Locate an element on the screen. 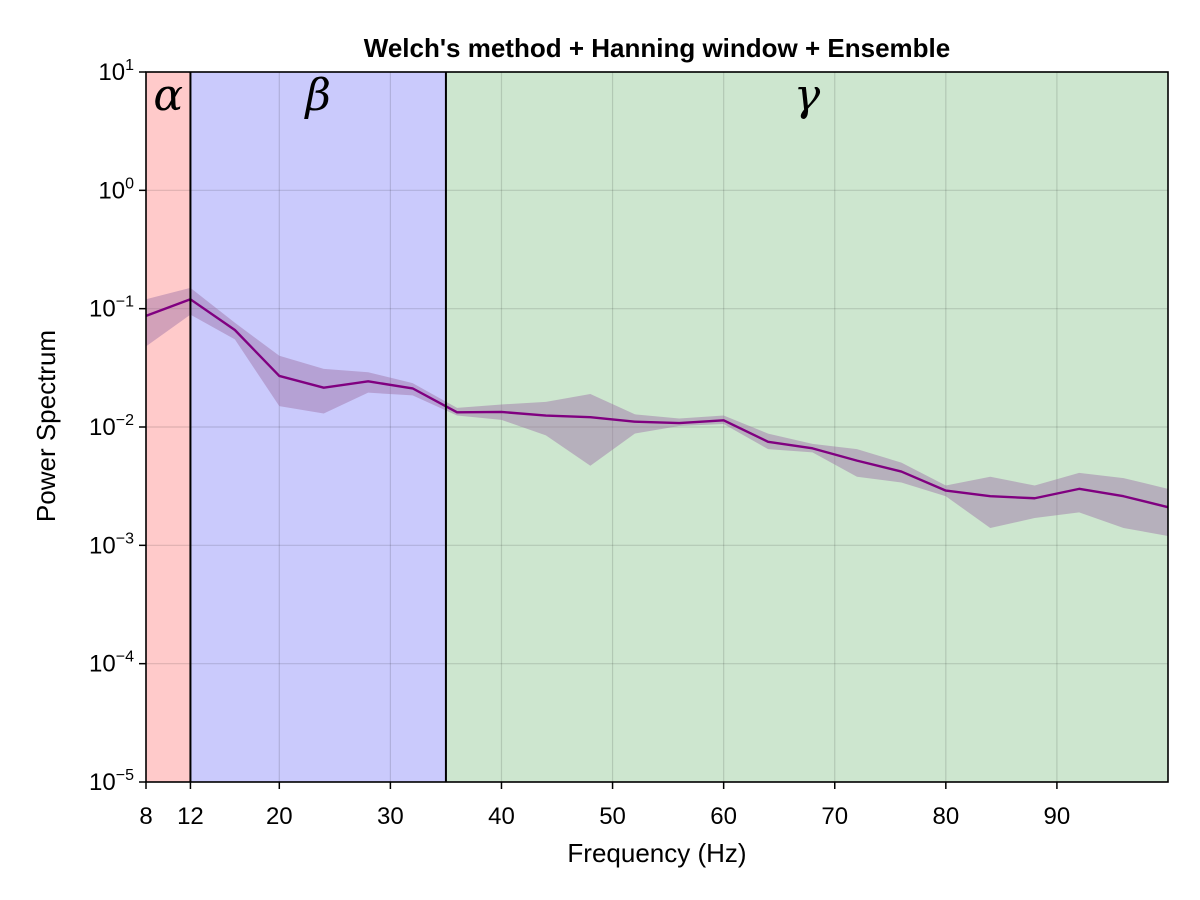  x-tick-label: 12 is located at coordinates (190, 816).